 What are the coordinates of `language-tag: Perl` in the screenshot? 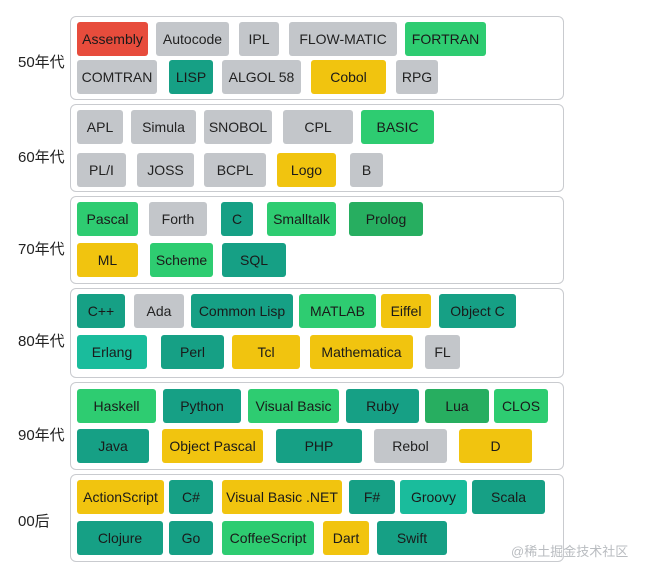 It's located at (192, 352).